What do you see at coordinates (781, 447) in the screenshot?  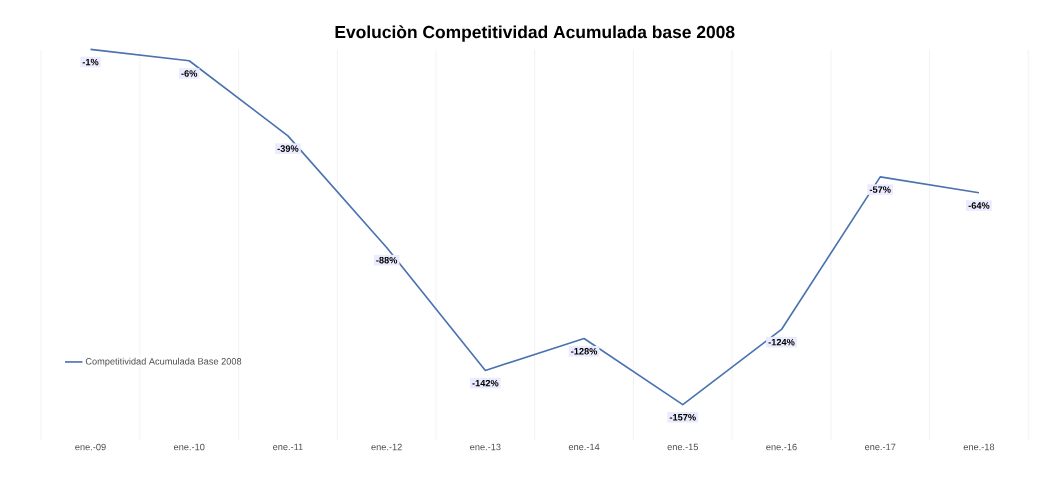 I see `x-tick-label: ene.-16` at bounding box center [781, 447].